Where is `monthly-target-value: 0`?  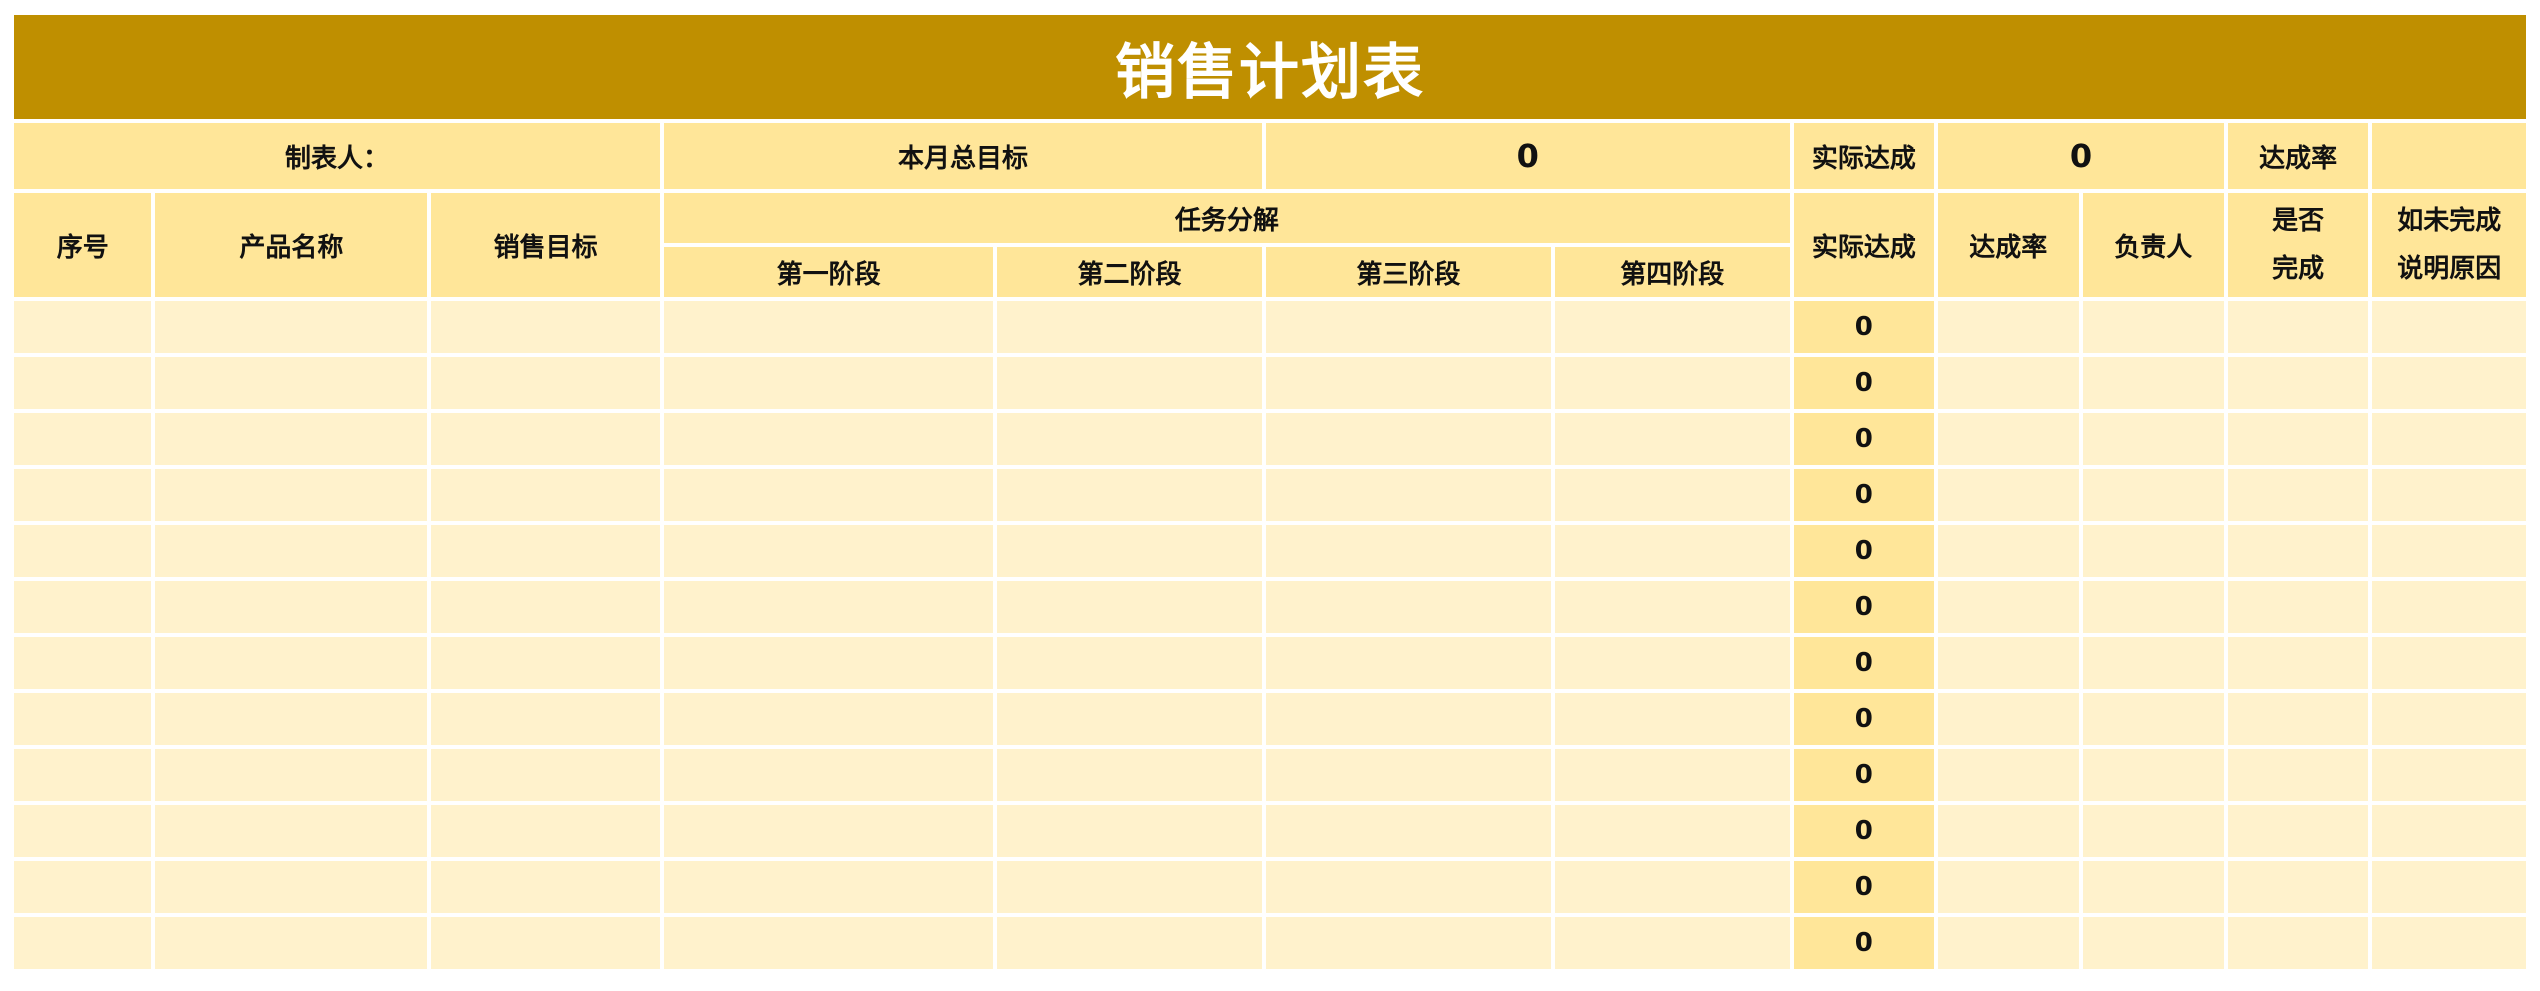
monthly-target-value: 0 is located at coordinates (1527, 156).